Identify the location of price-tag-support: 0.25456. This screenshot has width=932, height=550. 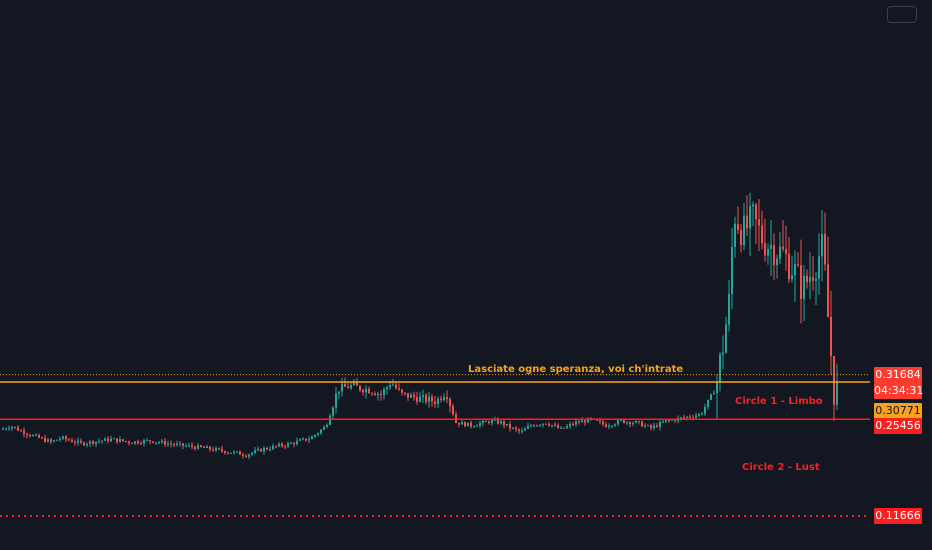
(898, 426).